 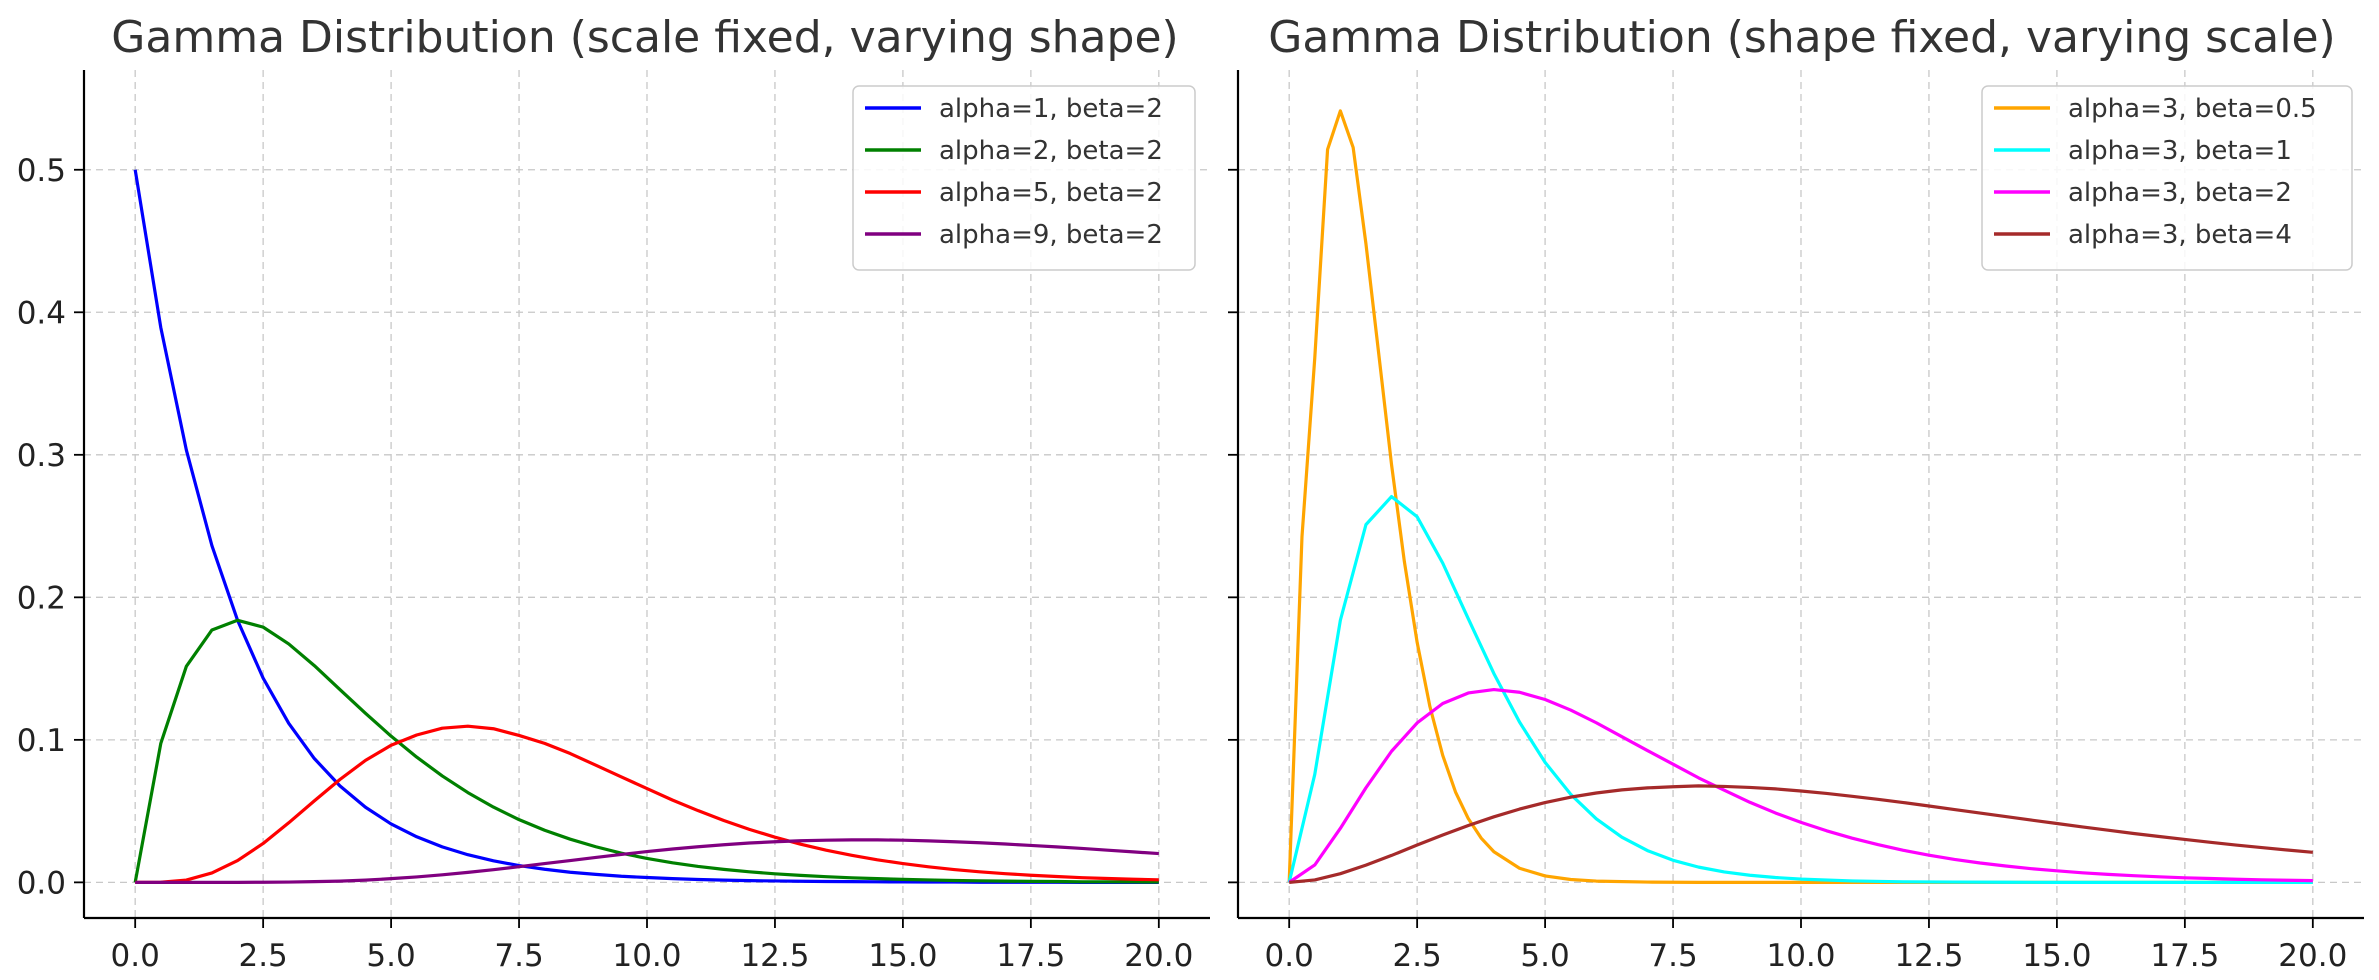 What do you see at coordinates (41, 883) in the screenshot?
I see `y-tick-label: 0.0` at bounding box center [41, 883].